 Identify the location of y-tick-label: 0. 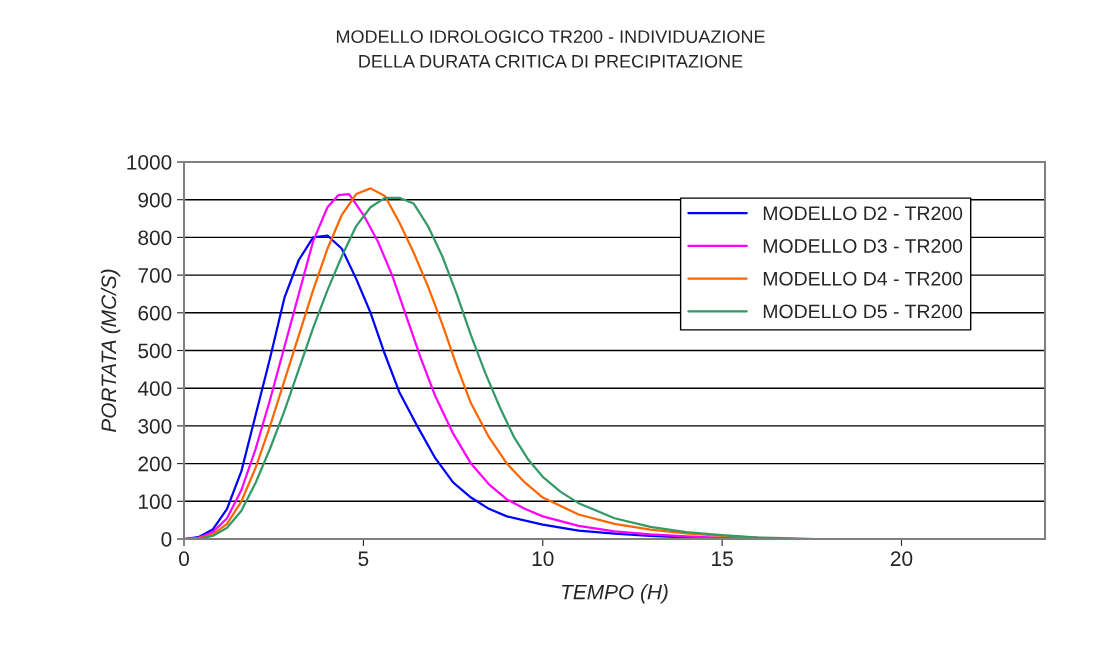
(166, 539).